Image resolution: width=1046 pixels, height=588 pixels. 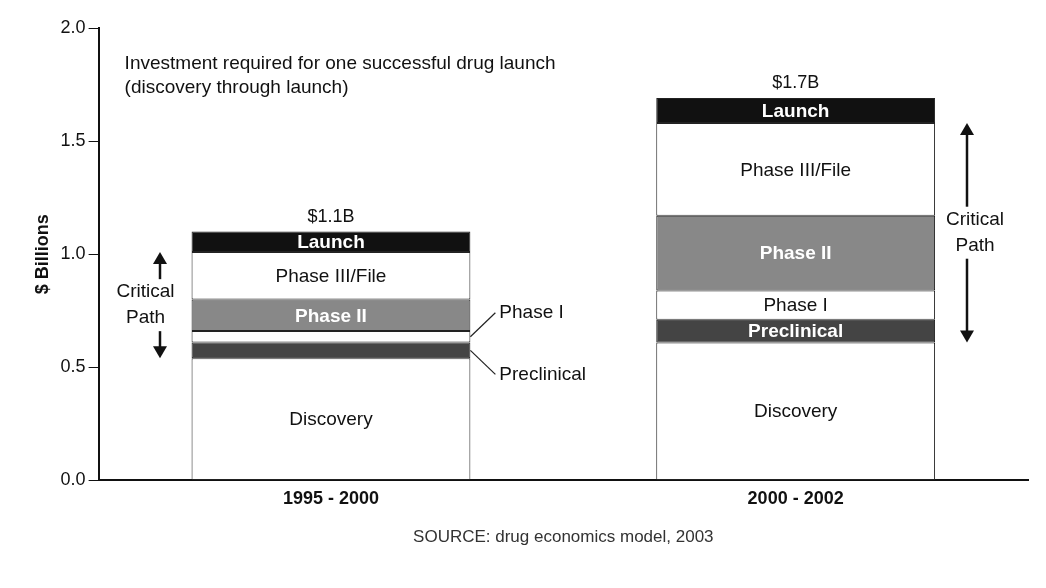 What do you see at coordinates (796, 331) in the screenshot?
I see `series-label: Preclinical` at bounding box center [796, 331].